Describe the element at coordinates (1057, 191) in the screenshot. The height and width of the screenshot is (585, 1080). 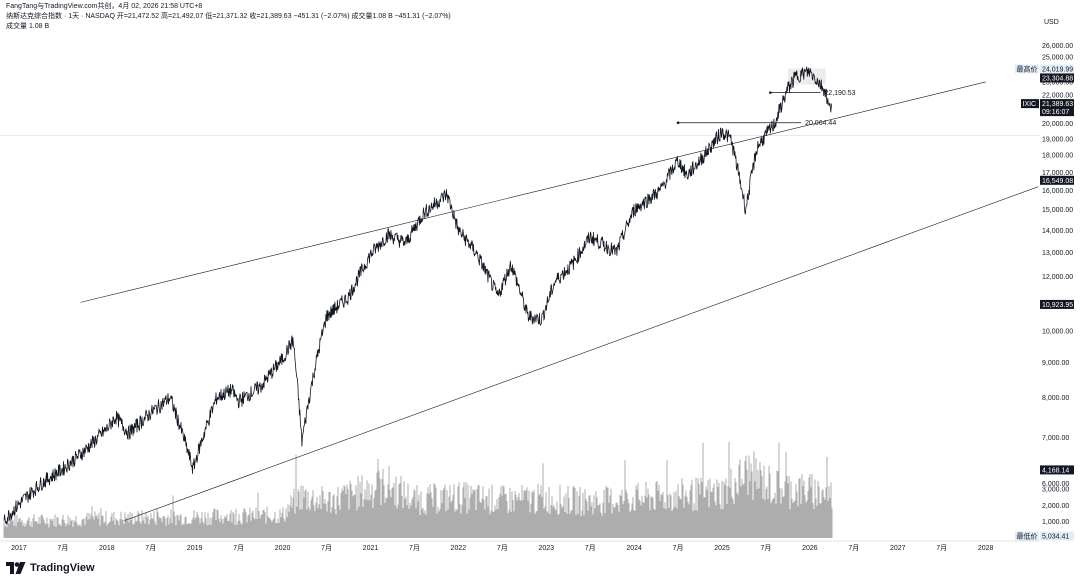
I see `y-tick-label: 16,000.00` at that location.